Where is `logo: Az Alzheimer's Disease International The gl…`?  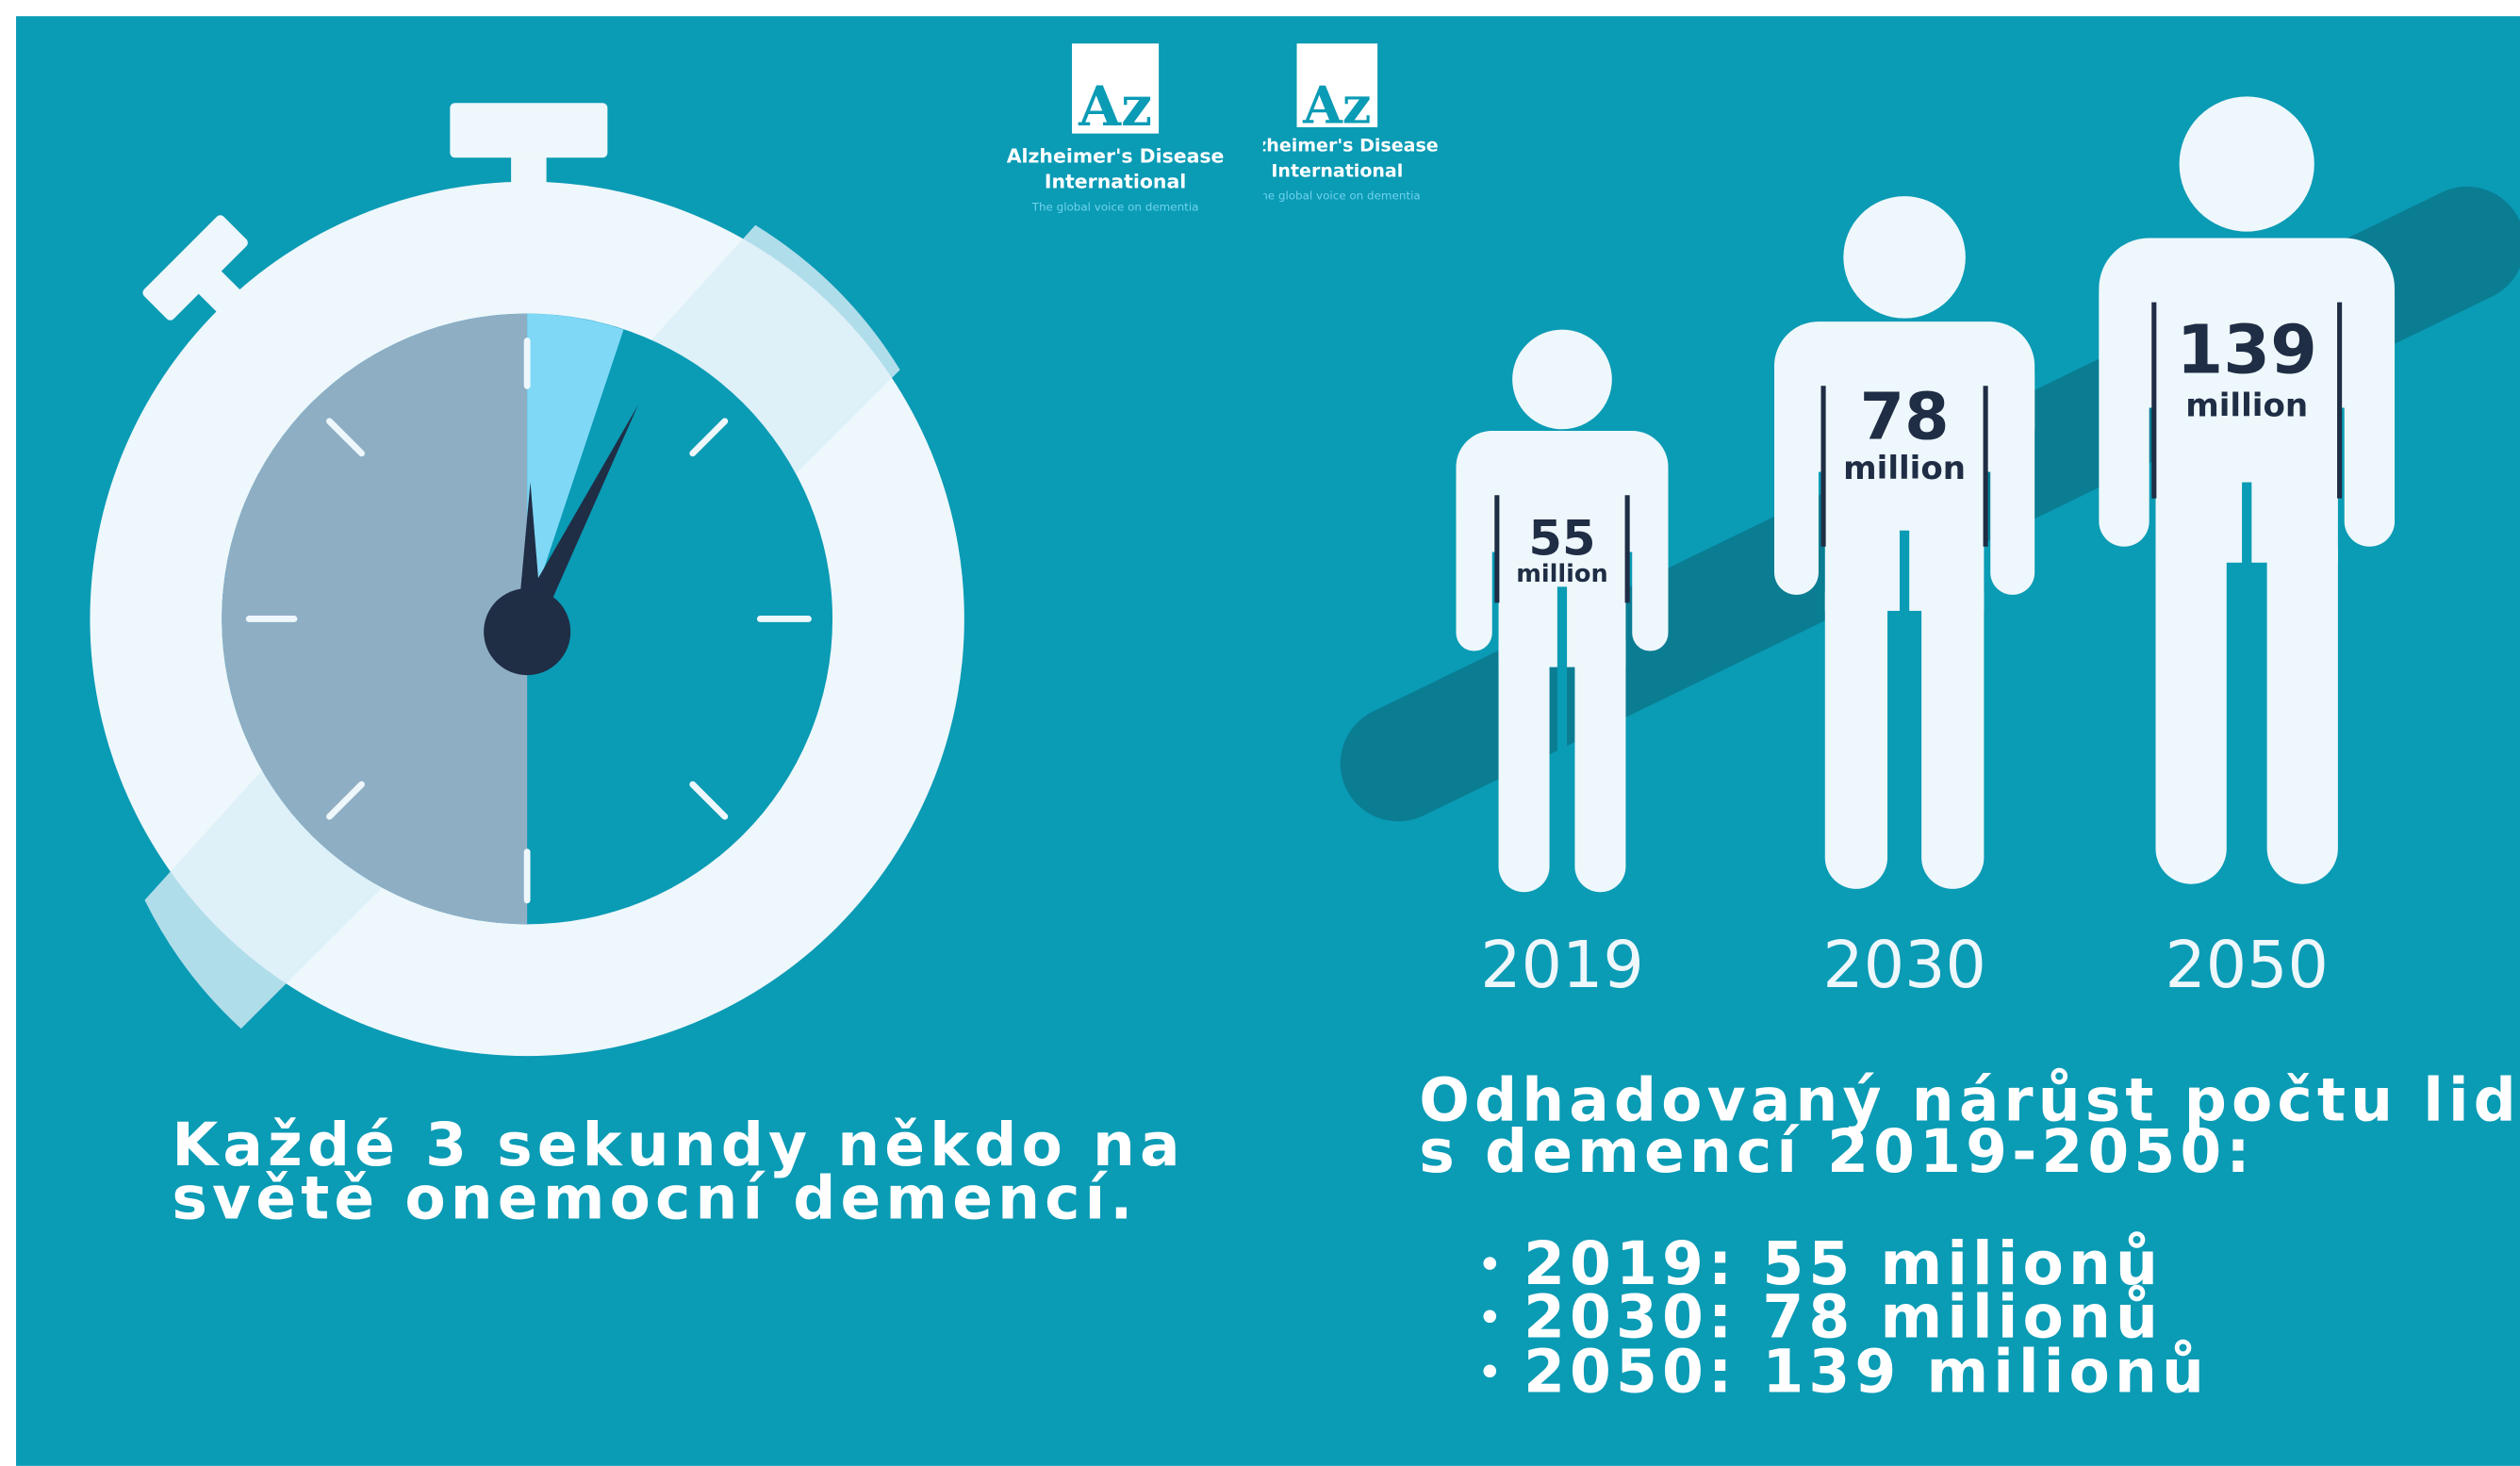
logo: Az Alzheimer's Disease International The gl… is located at coordinates (1116, 128).